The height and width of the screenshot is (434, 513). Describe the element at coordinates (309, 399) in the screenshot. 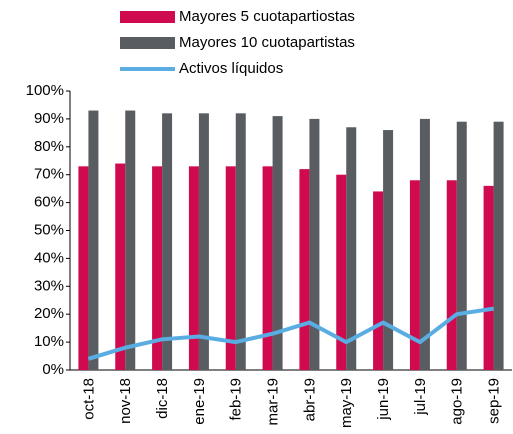

I see `x-tick-label: abr-19` at that location.